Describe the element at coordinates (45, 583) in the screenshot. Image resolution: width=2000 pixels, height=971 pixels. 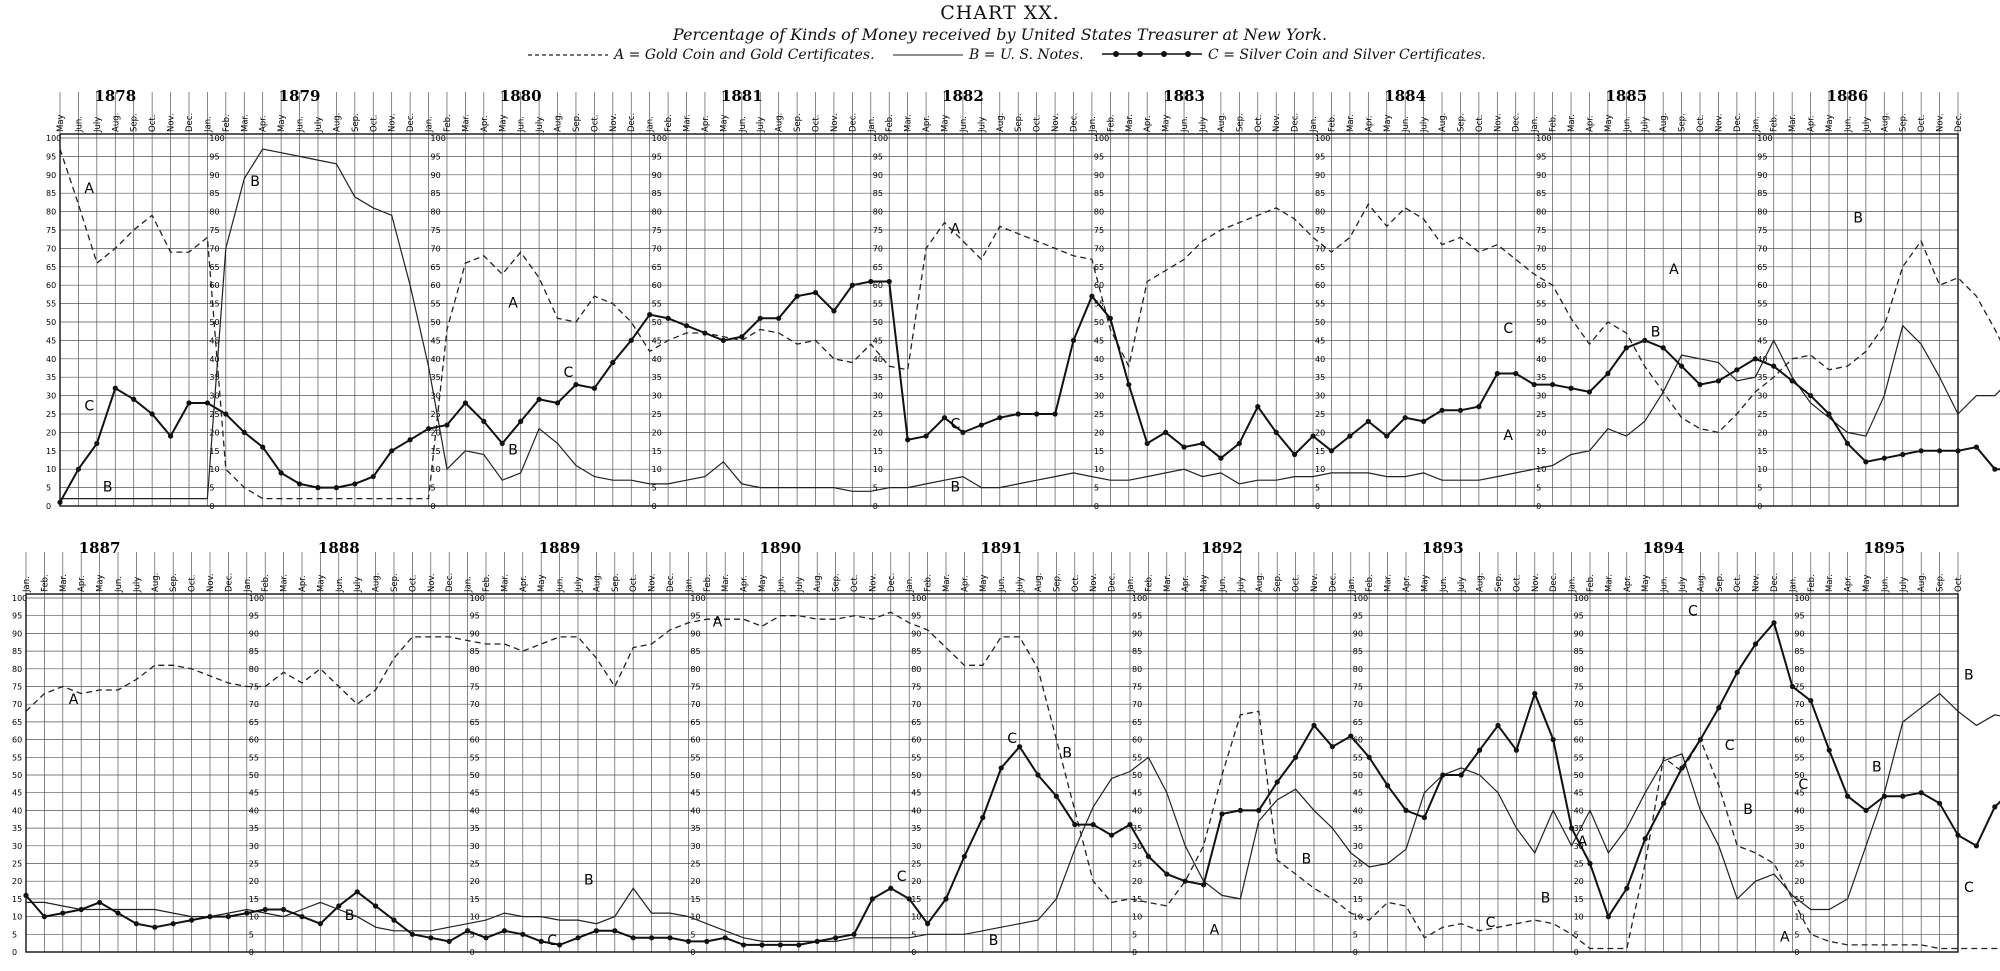
I see `panel-bottom-month-label: Feb.` at that location.